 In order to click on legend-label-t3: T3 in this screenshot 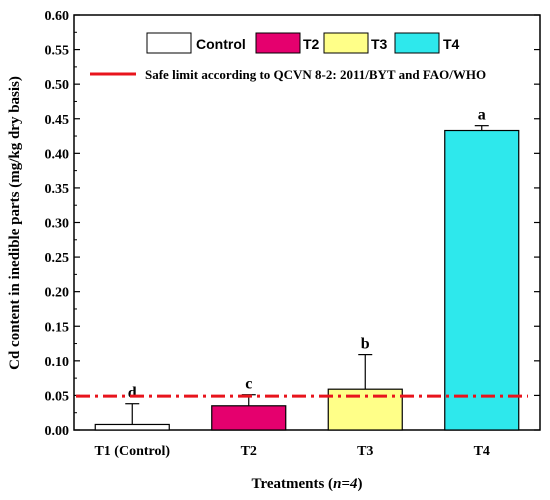, I will do `click(379, 44)`.